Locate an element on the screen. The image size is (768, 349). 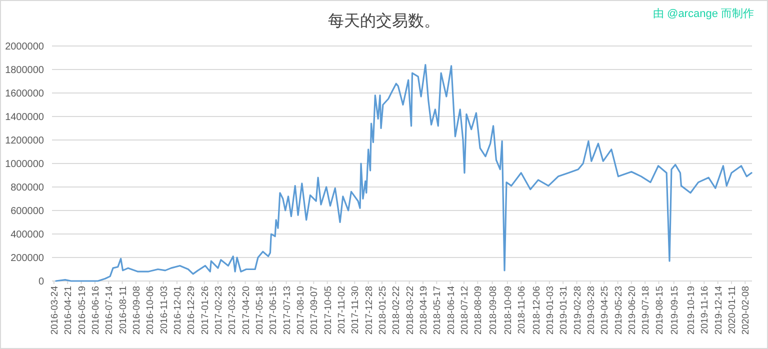
x-tick-label: 2016-06-16 is located at coordinates (96, 310).